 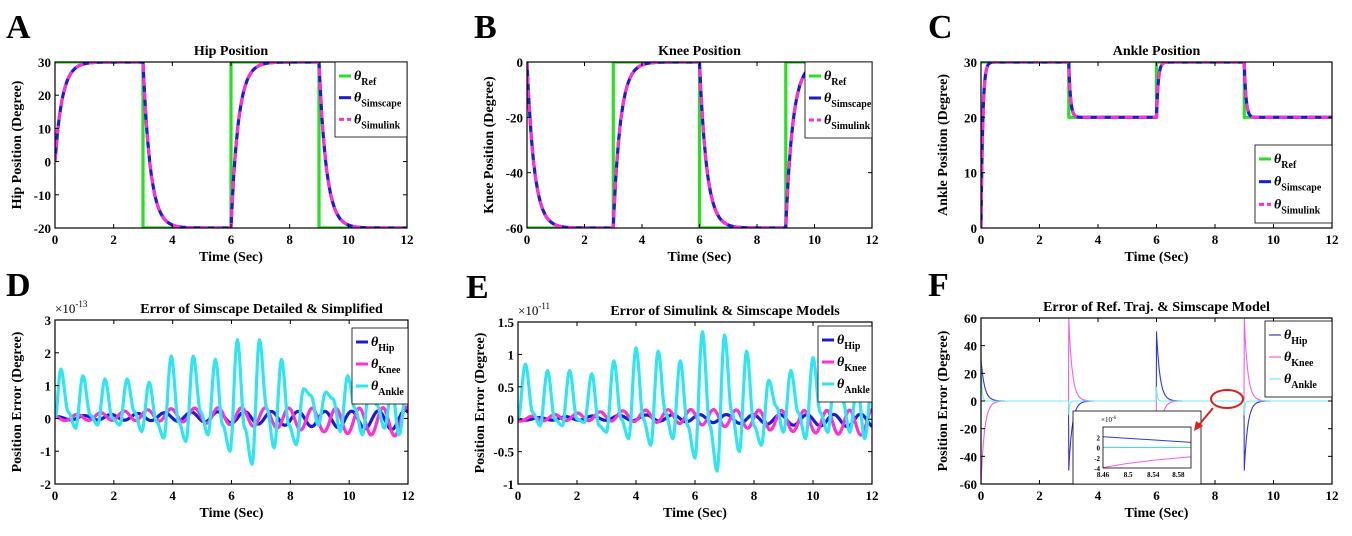 I want to click on scale-factor: ×10⁻¹¹, so click(x=534, y=309).